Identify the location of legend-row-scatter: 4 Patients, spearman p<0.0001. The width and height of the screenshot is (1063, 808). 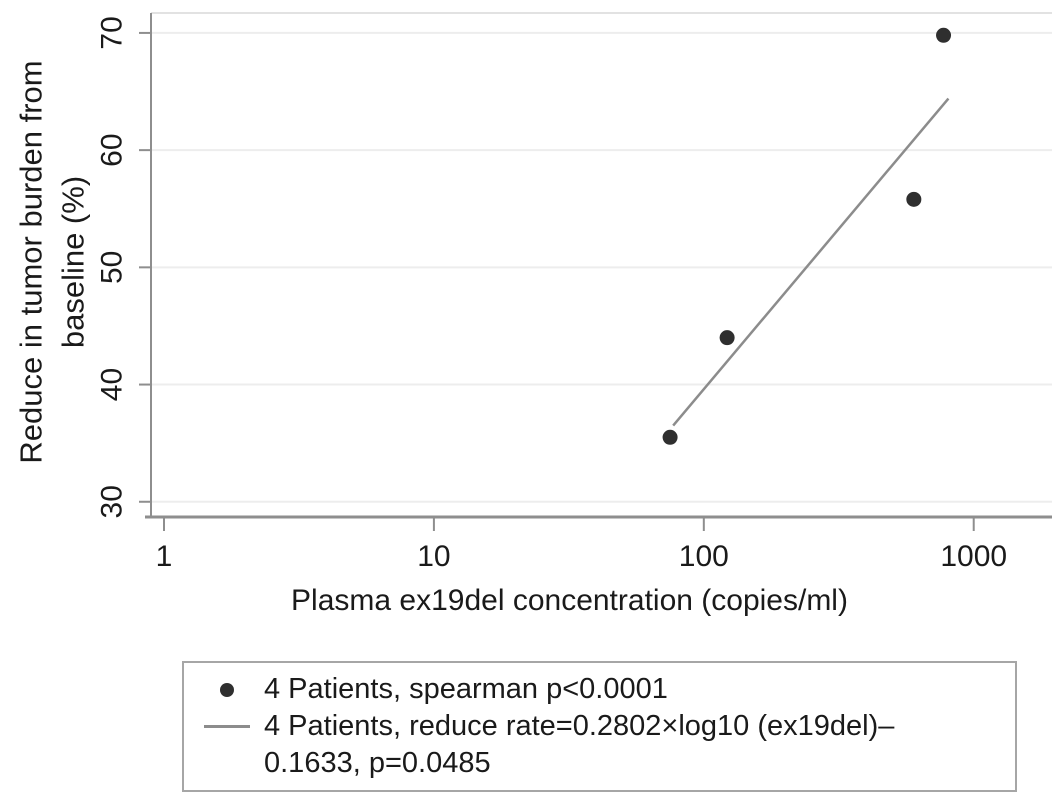
(606, 689).